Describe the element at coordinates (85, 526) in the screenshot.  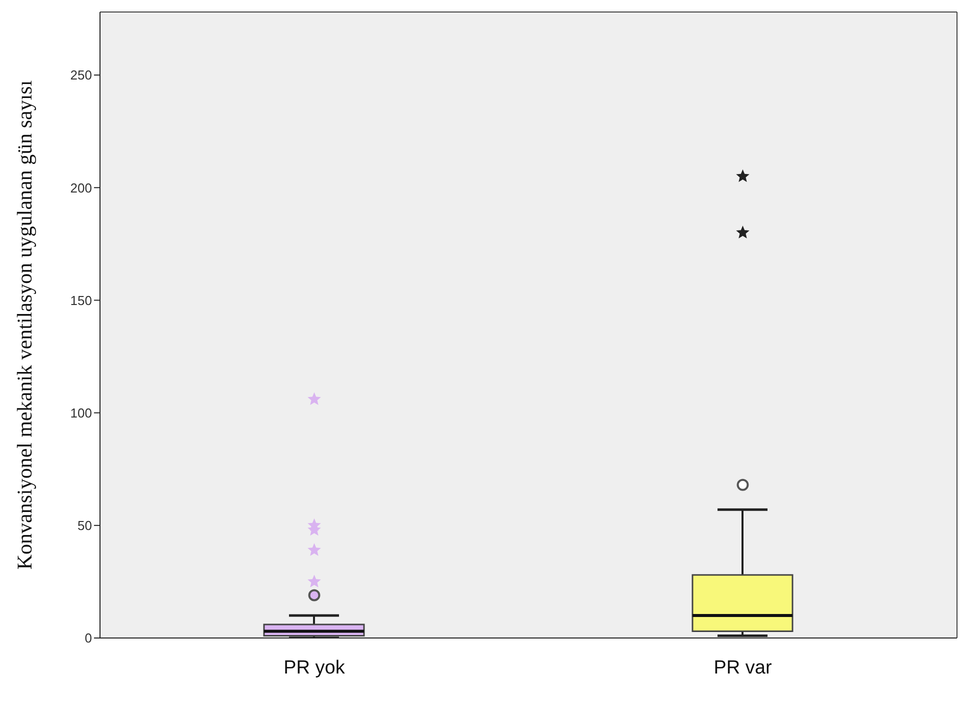
I see `y-tick-label: 50` at that location.